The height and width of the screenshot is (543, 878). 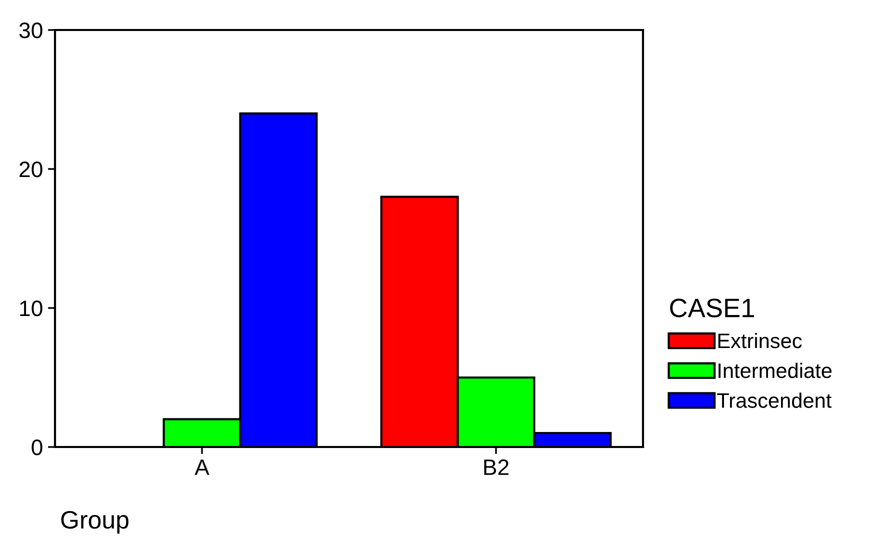 What do you see at coordinates (31, 308) in the screenshot?
I see `y-tick-label: 10` at bounding box center [31, 308].